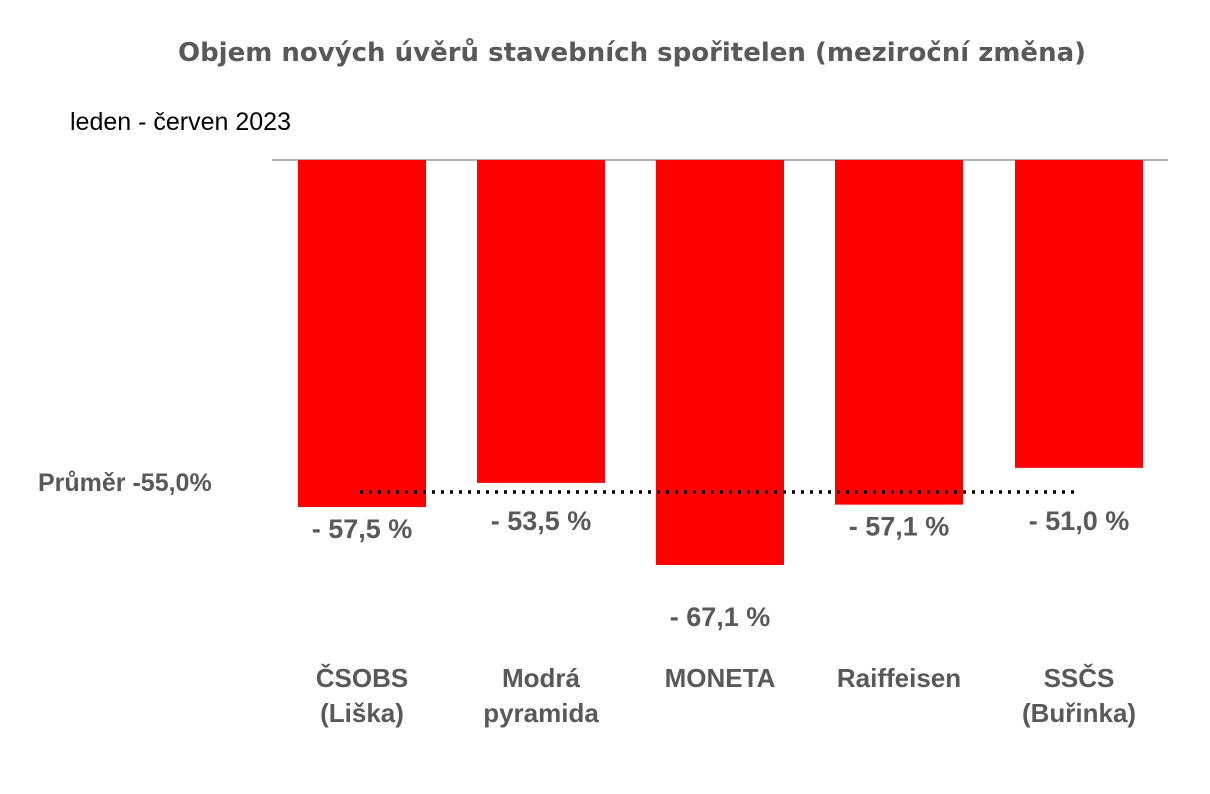  Describe the element at coordinates (125, 483) in the screenshot. I see `average-label: Průměr -55,0%` at that location.